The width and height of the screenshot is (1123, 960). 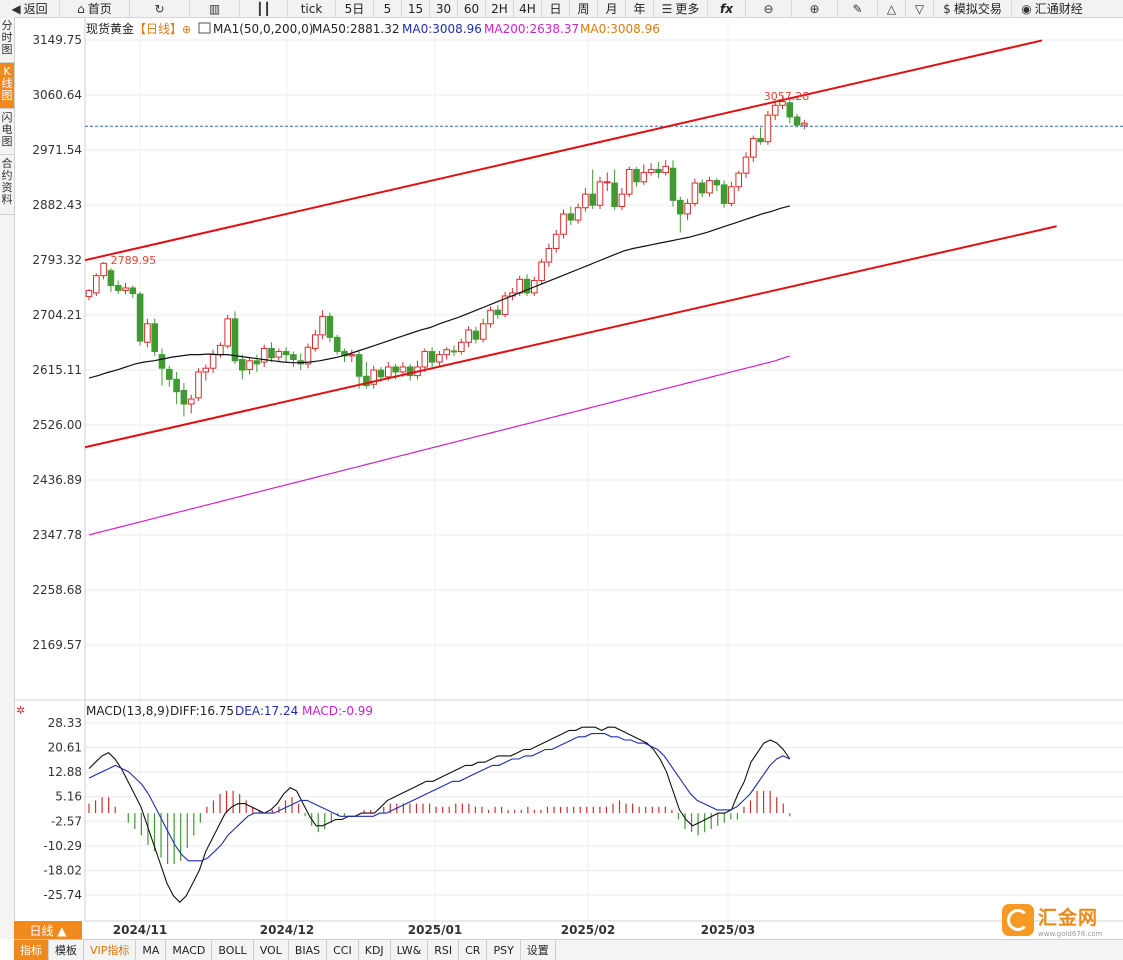 What do you see at coordinates (264, 8) in the screenshot?
I see `candlestick-button: ┃┃` at bounding box center [264, 8].